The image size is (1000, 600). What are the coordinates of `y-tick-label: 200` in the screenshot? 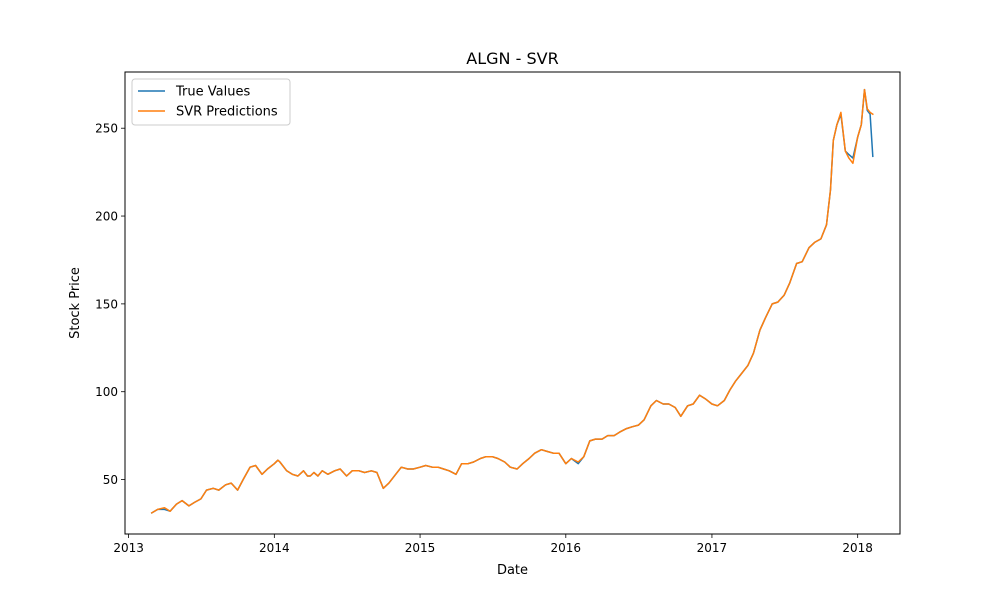 It's located at (106, 217).